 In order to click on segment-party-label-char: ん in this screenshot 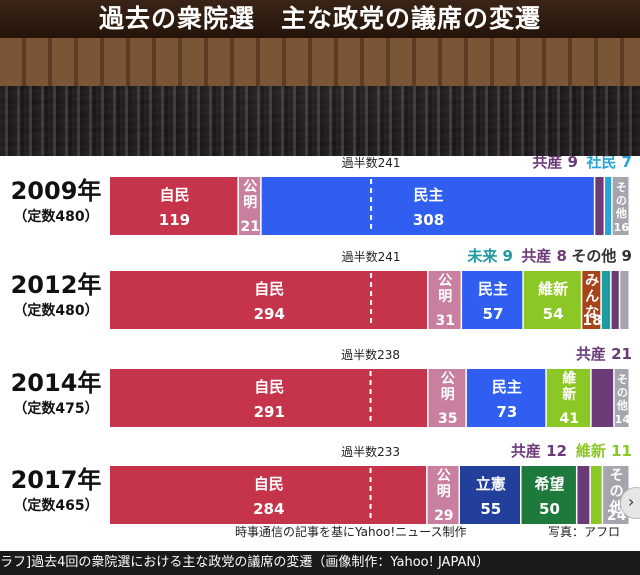, I will do `click(592, 297)`.